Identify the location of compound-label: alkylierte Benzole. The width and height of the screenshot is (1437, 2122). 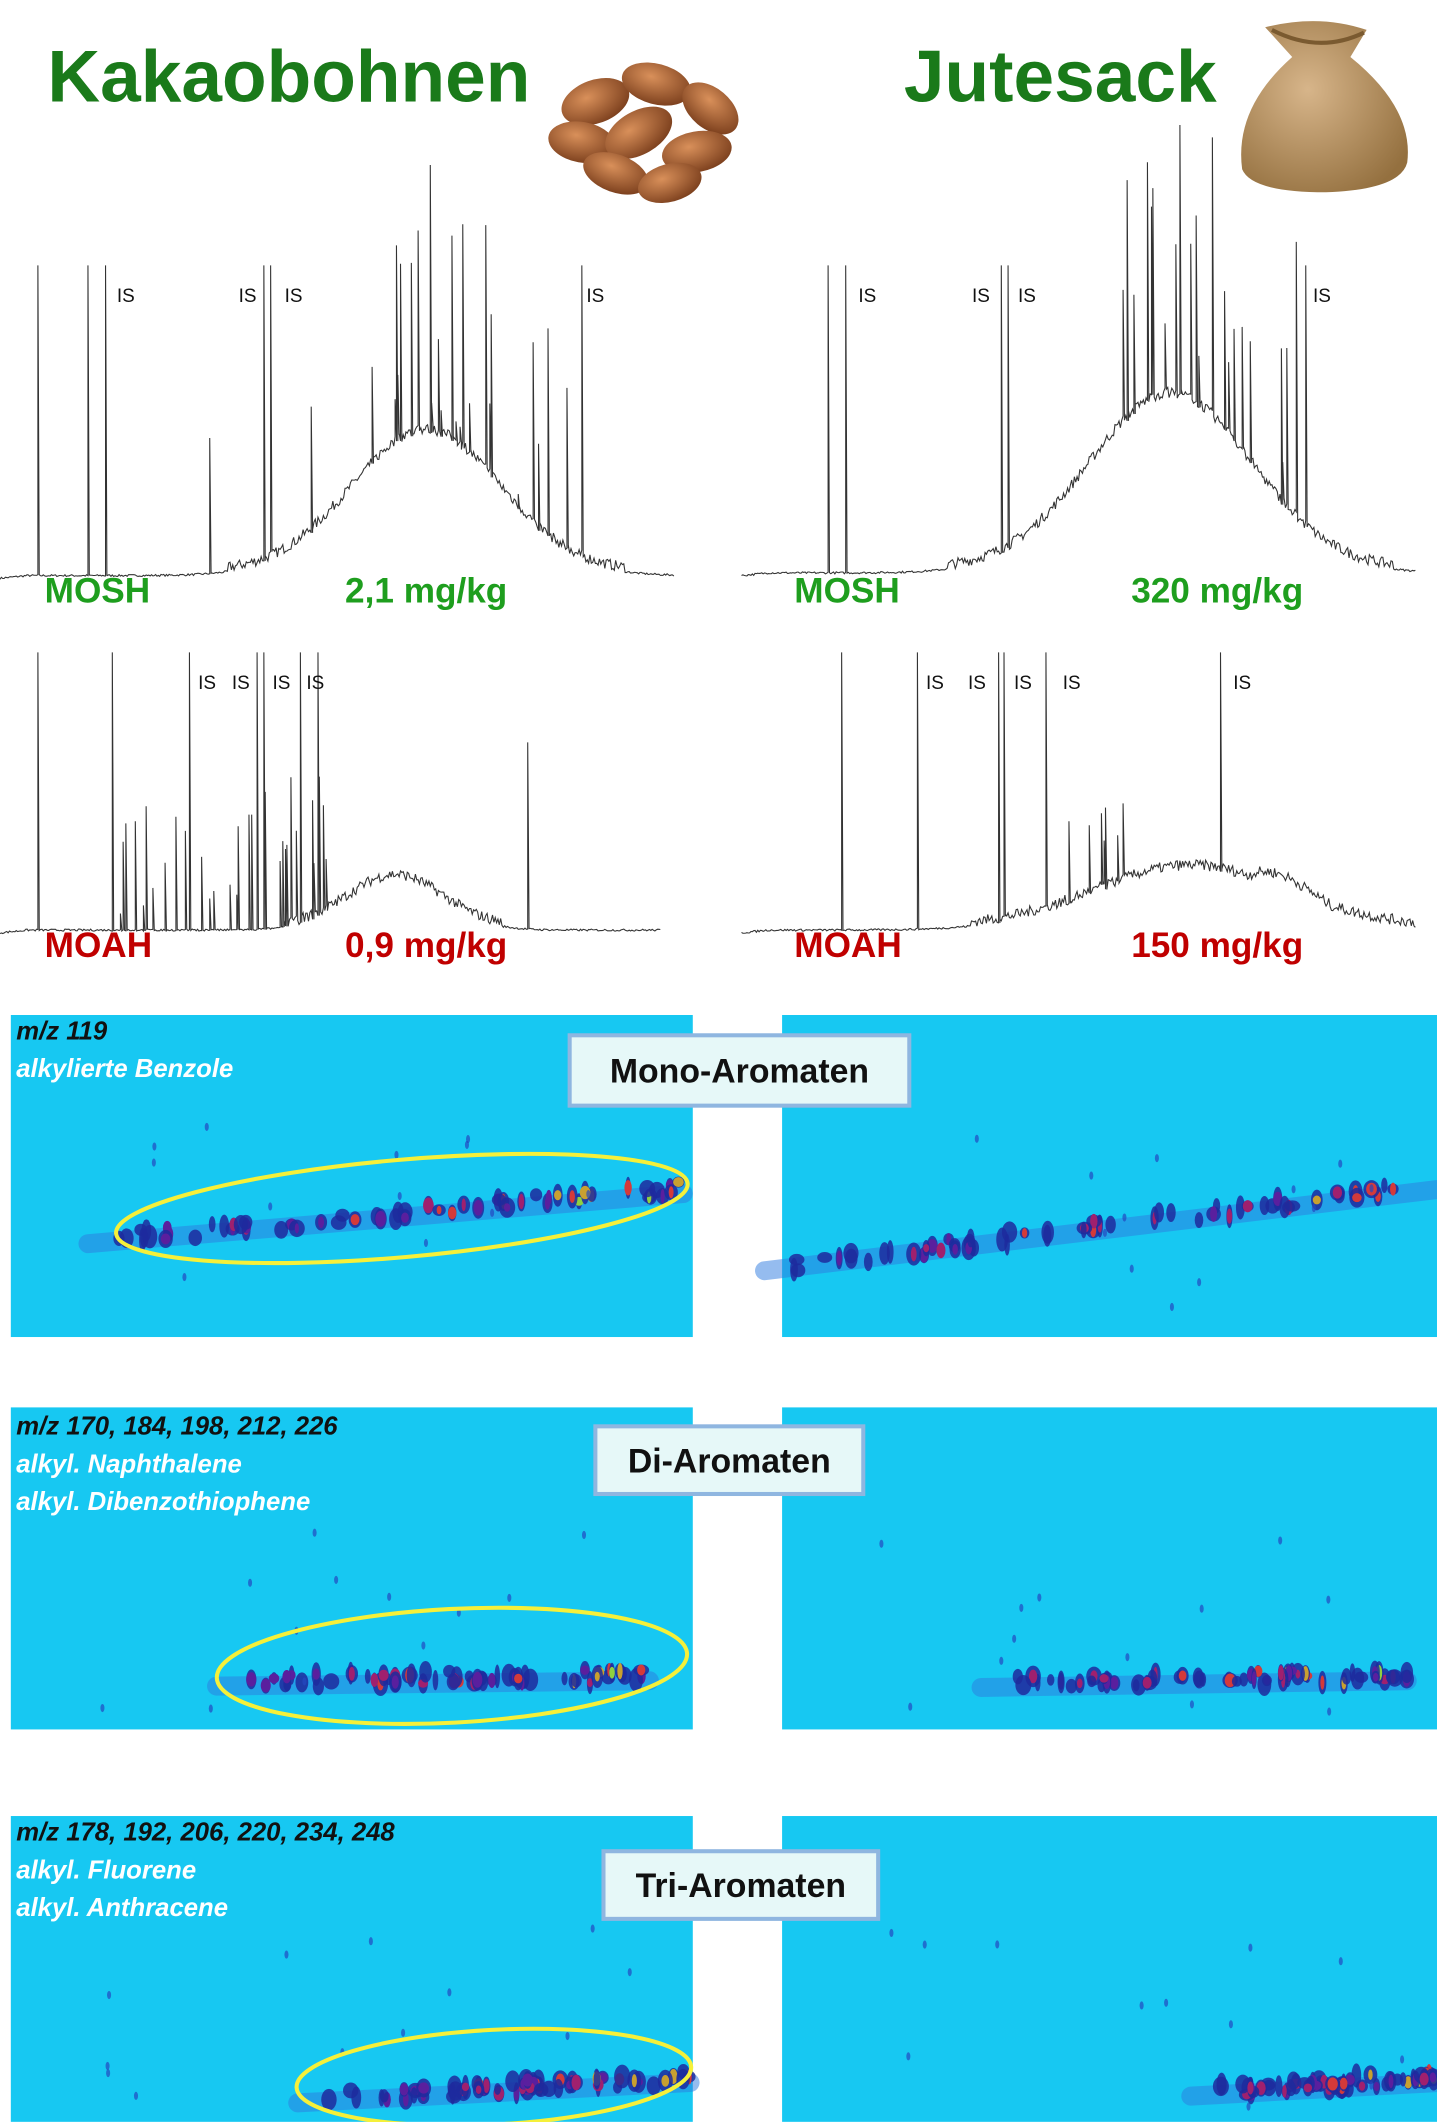
(124, 1069).